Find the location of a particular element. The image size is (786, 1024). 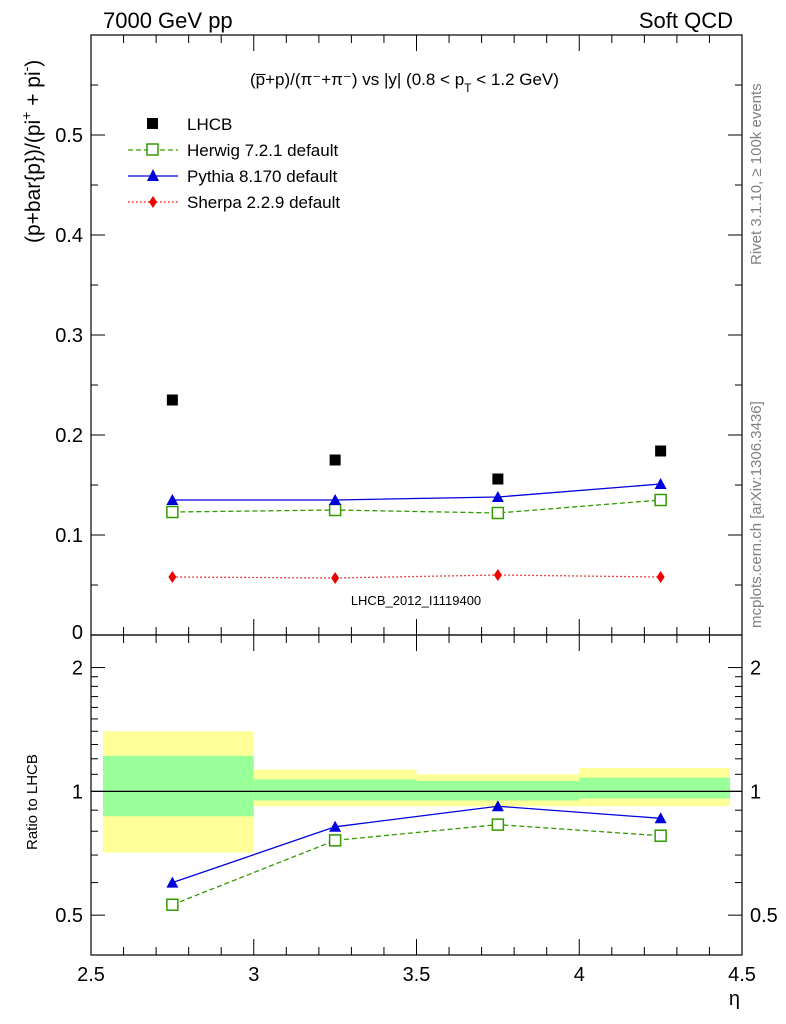

title-main: (p̅+p)/(π⁻+π⁻) vs |y| (0.8 < p is located at coordinates (357, 79).